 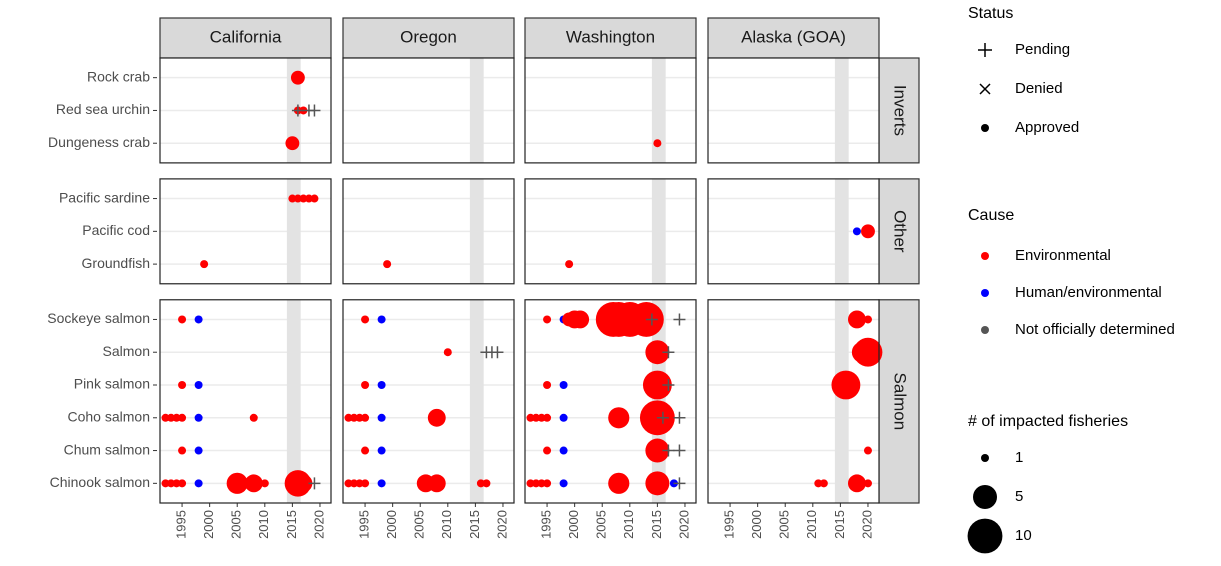 I want to click on legend-label: Environmental, so click(x=1063, y=255).